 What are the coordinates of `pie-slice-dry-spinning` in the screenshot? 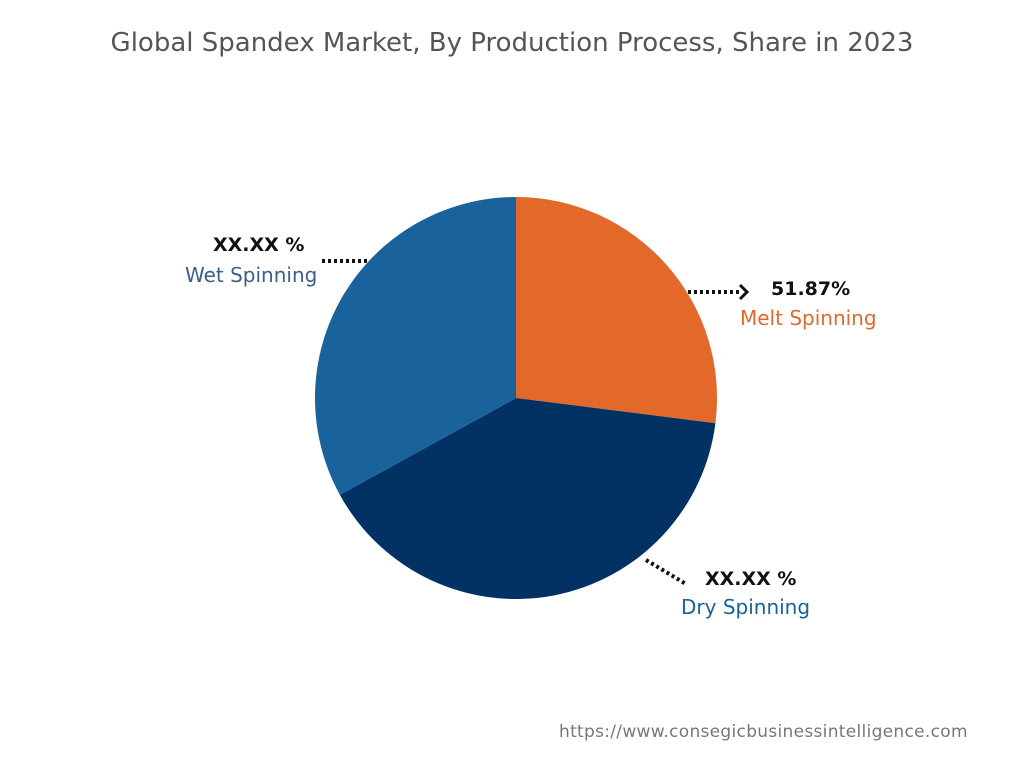 It's located at (527, 498).